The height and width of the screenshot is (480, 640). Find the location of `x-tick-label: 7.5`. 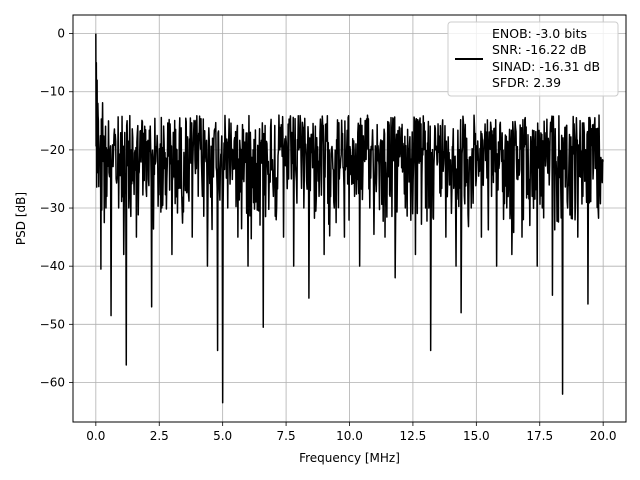

x-tick-label: 7.5 is located at coordinates (286, 436).